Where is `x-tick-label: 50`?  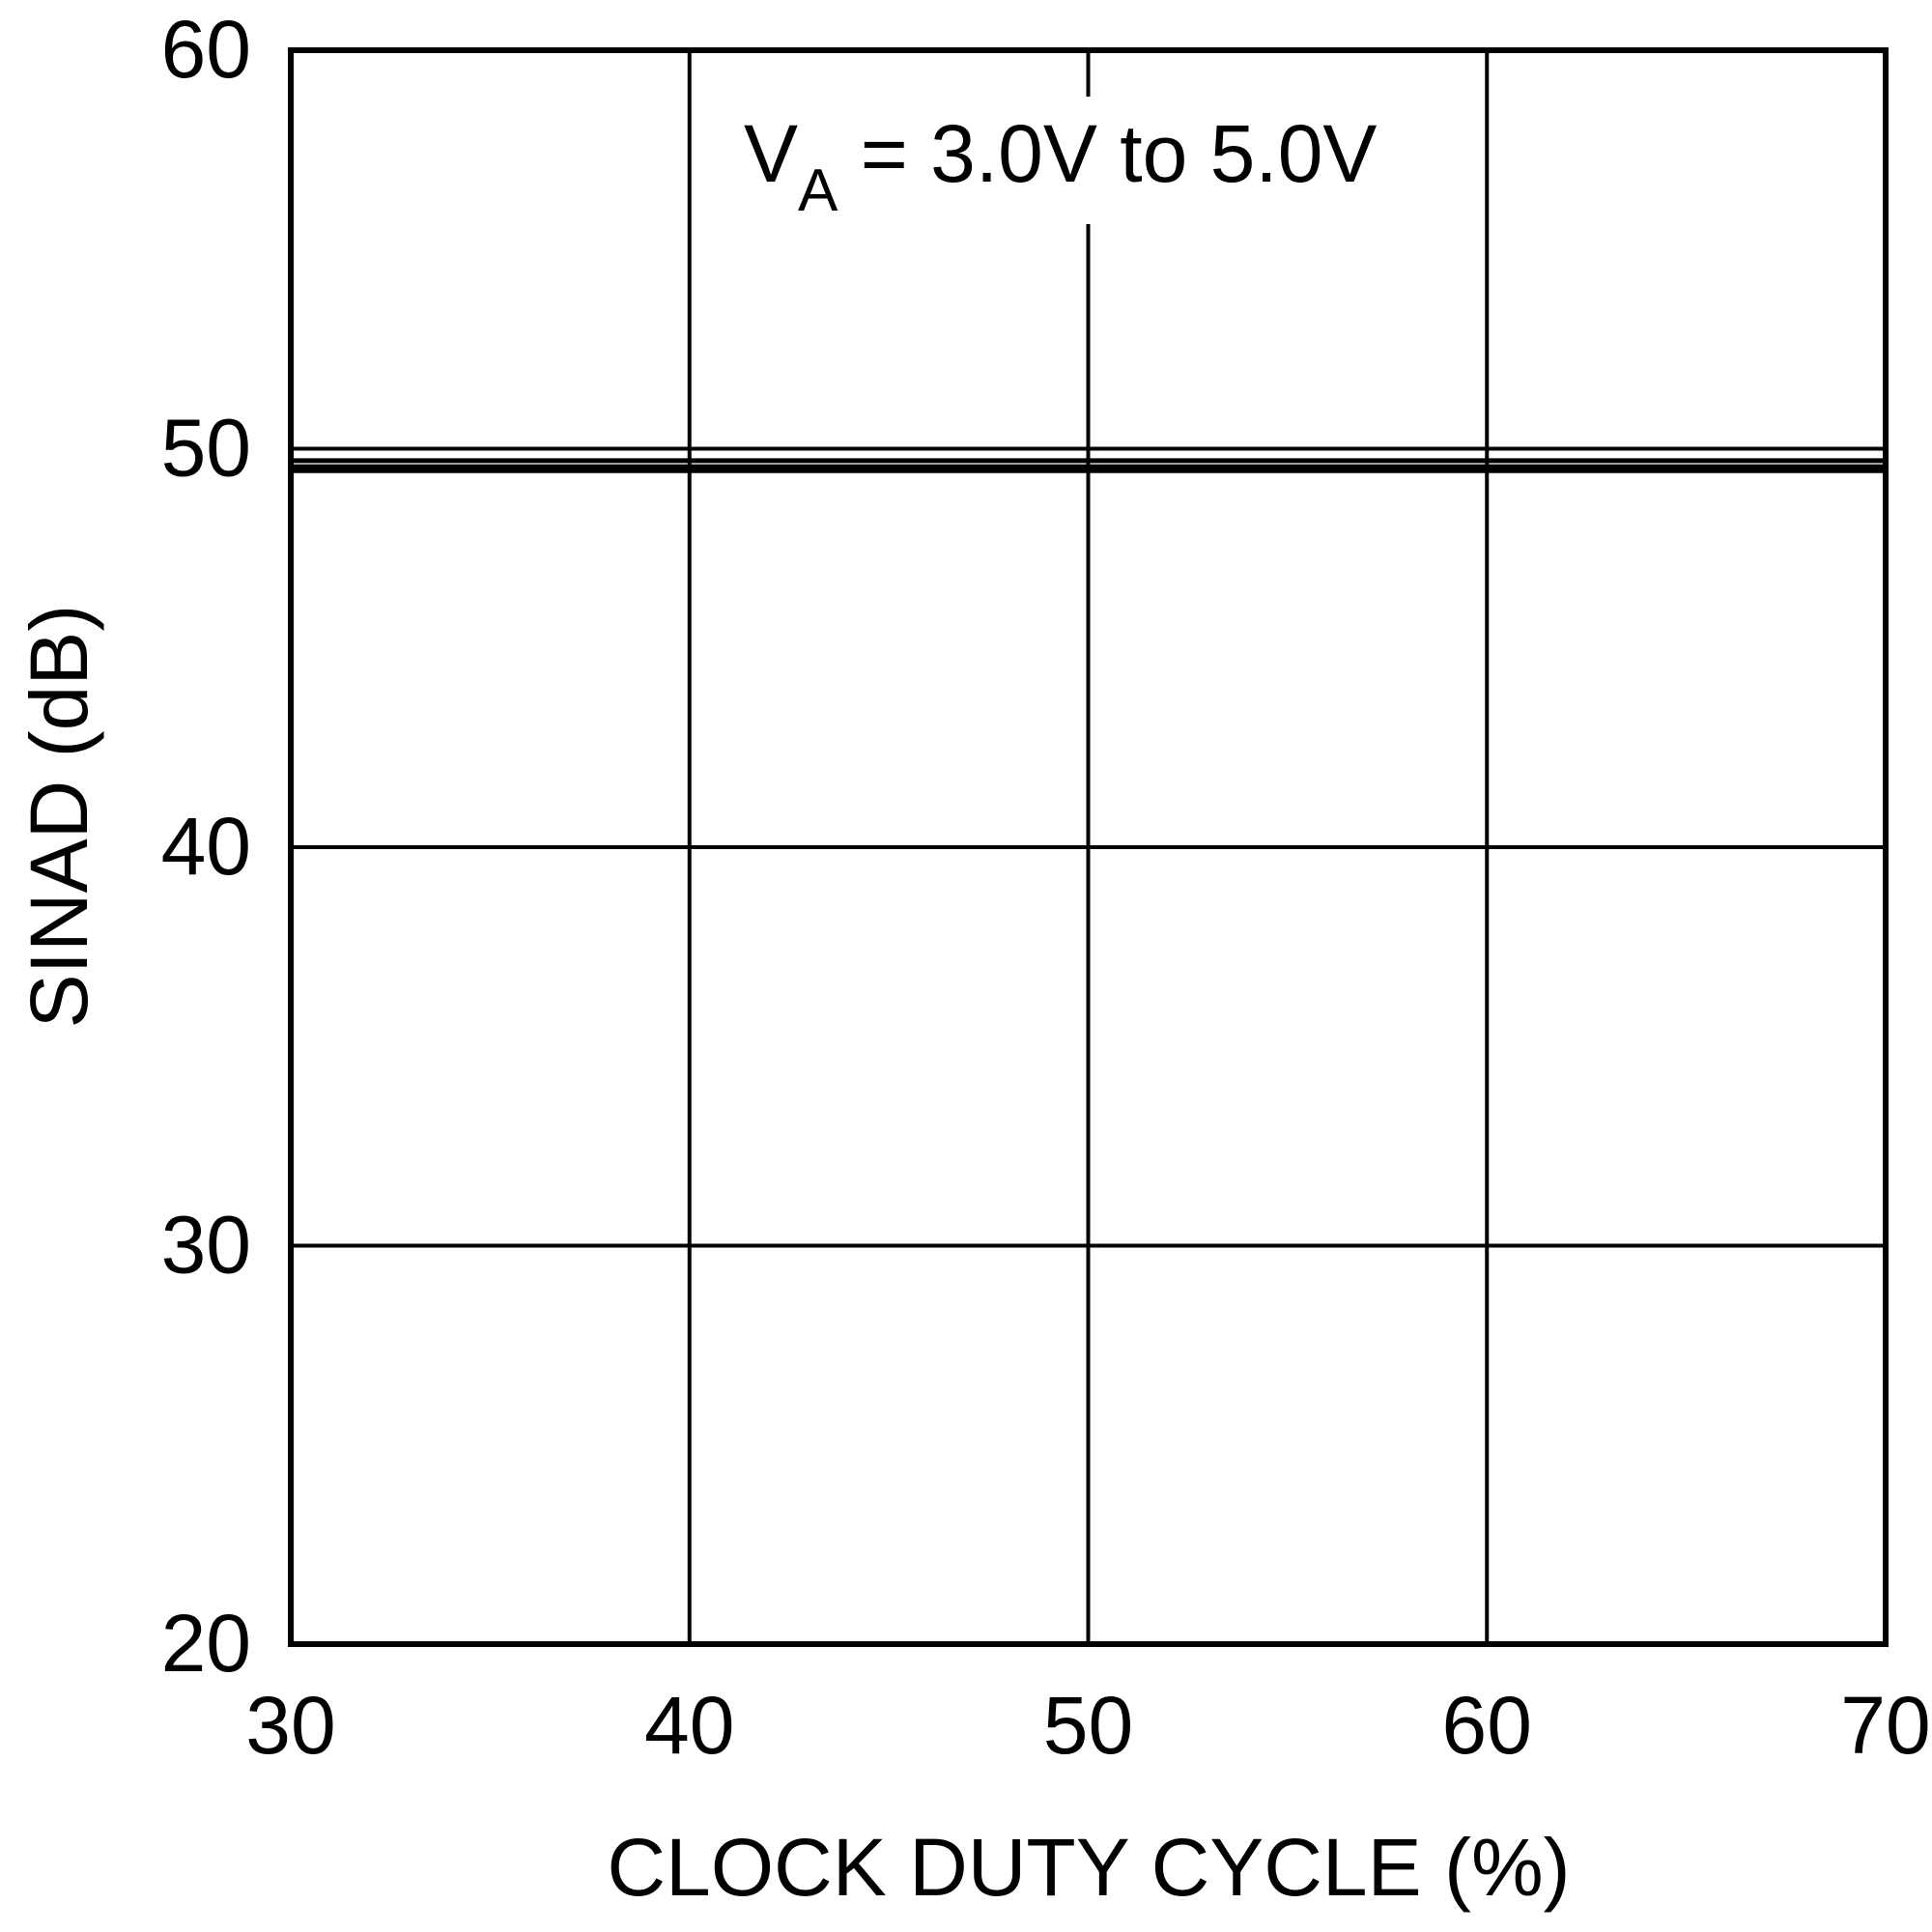 x-tick-label: 50 is located at coordinates (1088, 1725).